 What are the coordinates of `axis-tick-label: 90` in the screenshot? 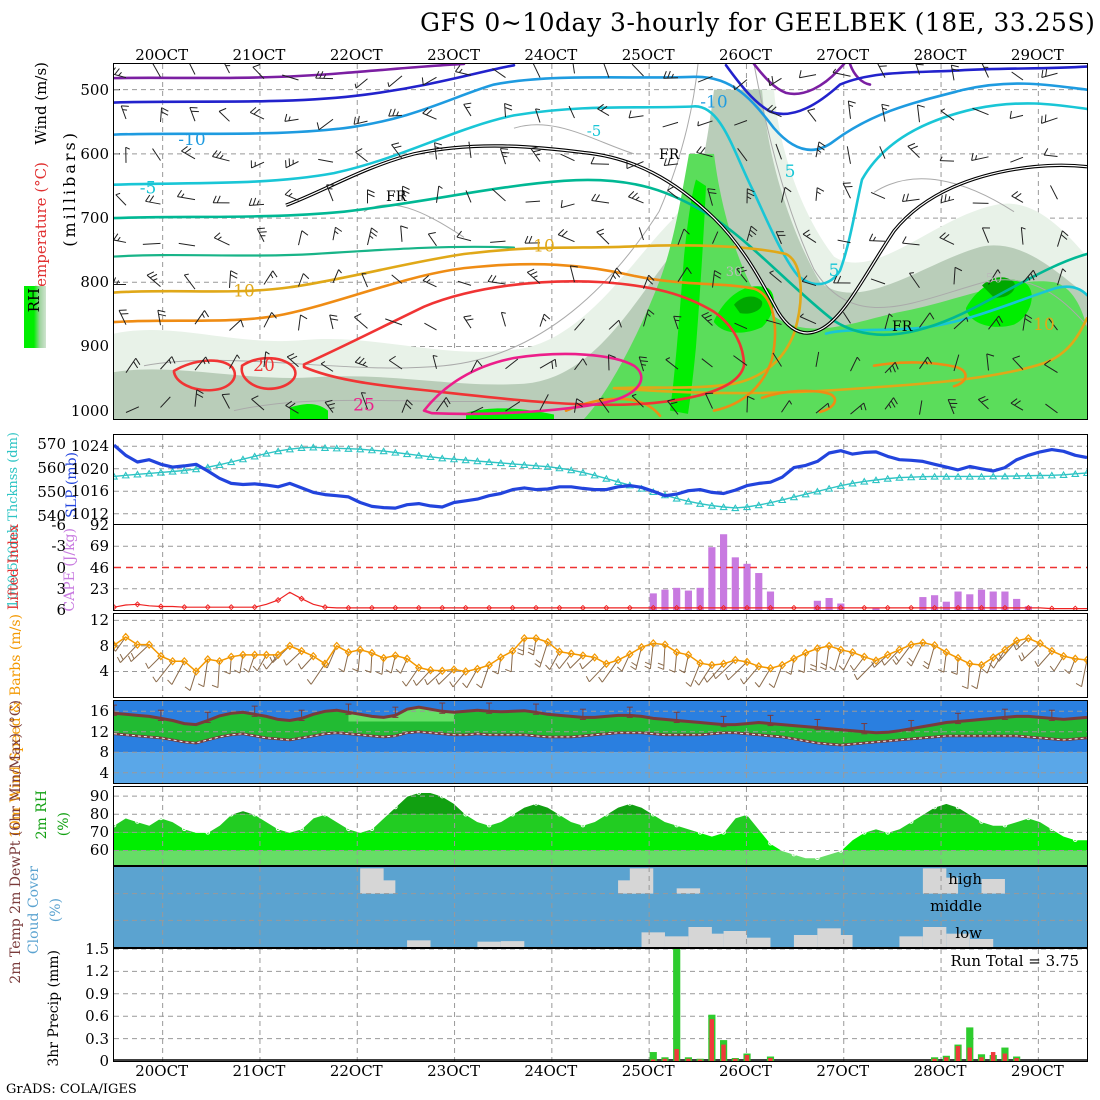 It's located at (99, 796).